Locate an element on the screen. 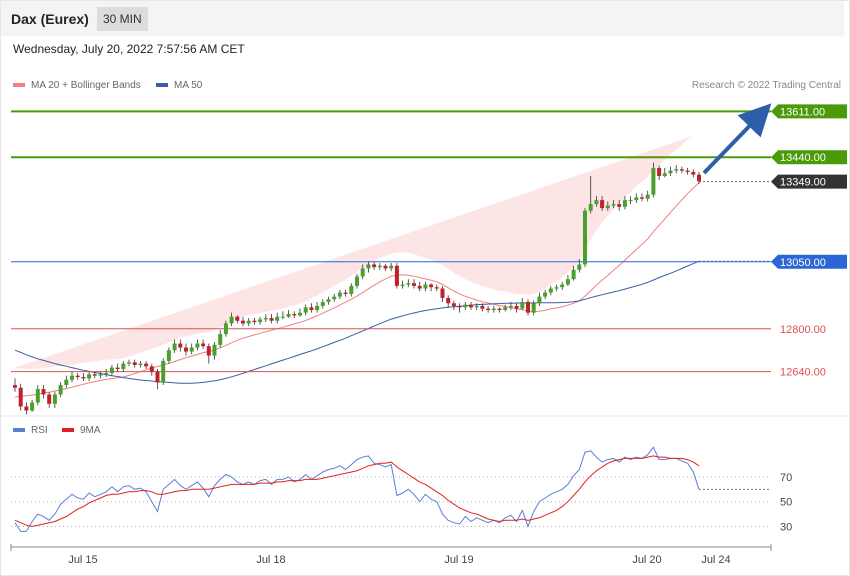  legend-rsi: RSI is located at coordinates (30, 430).